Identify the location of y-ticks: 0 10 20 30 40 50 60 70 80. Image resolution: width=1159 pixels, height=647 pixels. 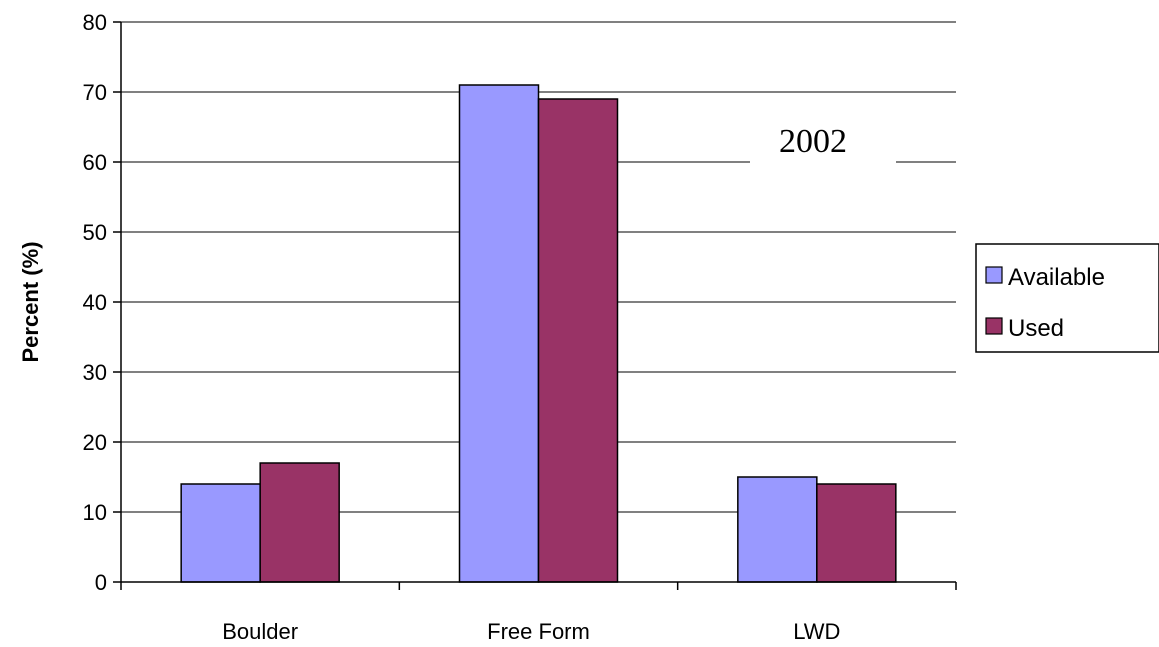
(102, 302).